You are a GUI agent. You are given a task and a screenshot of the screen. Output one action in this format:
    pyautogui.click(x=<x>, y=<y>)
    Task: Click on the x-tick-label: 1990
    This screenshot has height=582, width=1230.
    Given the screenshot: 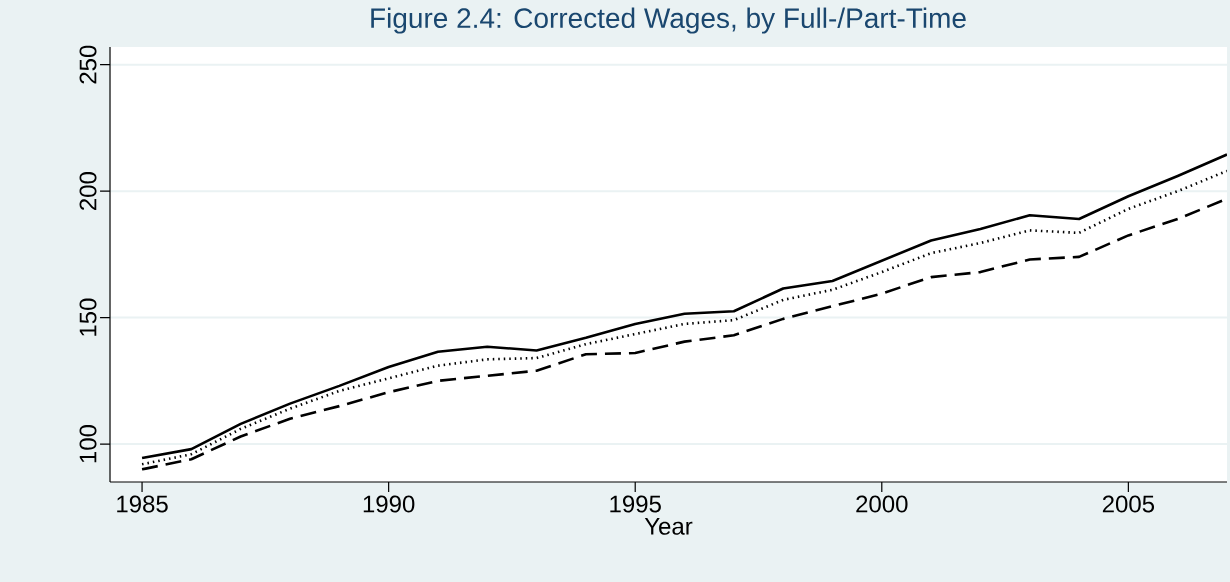 What is the action you would take?
    pyautogui.click(x=389, y=504)
    